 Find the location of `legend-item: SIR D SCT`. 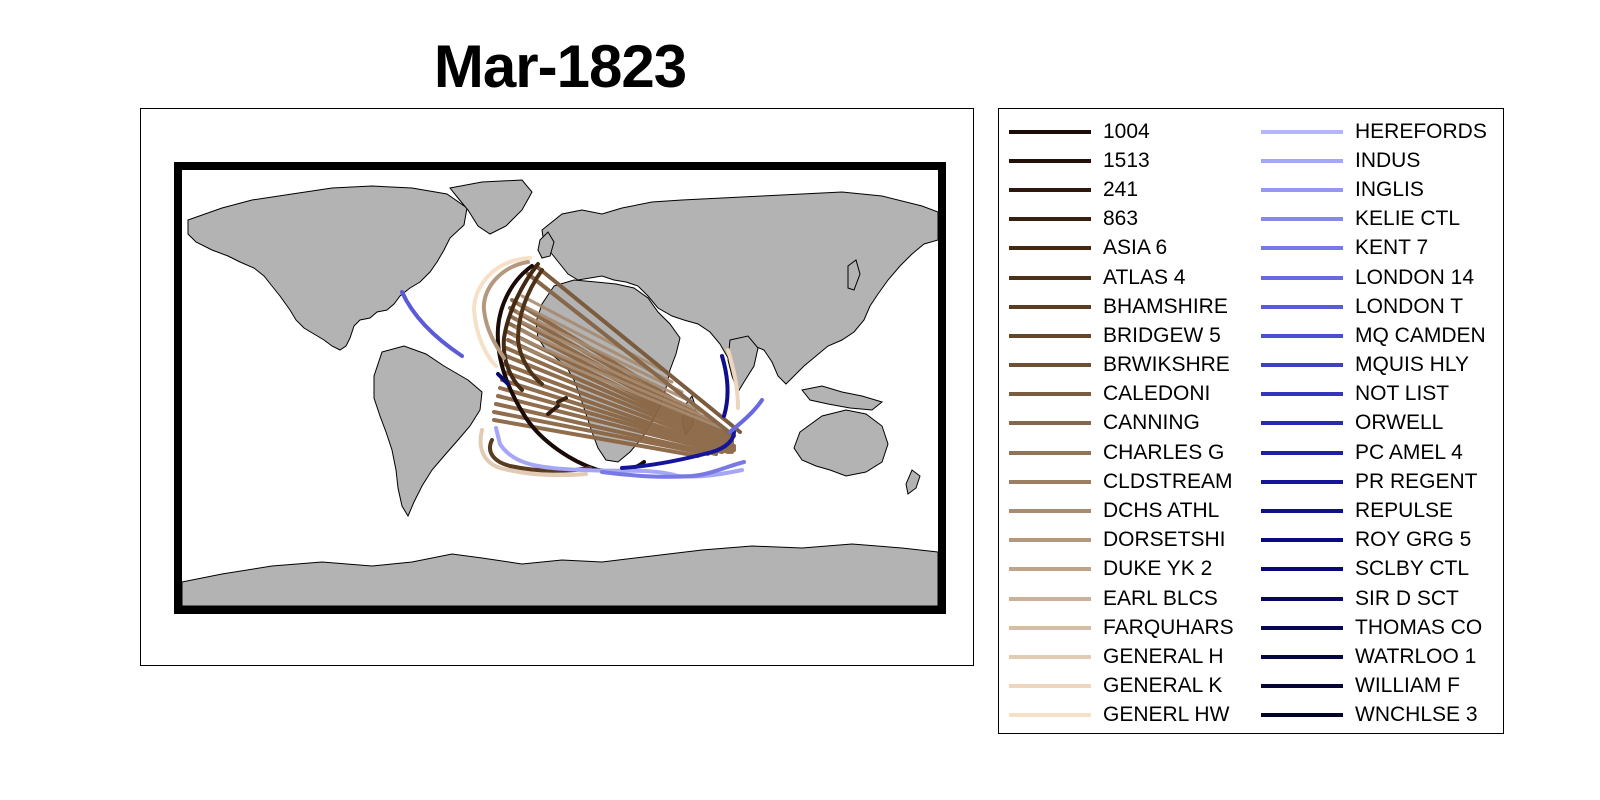

legend-item: SIR D SCT is located at coordinates (1369, 598).